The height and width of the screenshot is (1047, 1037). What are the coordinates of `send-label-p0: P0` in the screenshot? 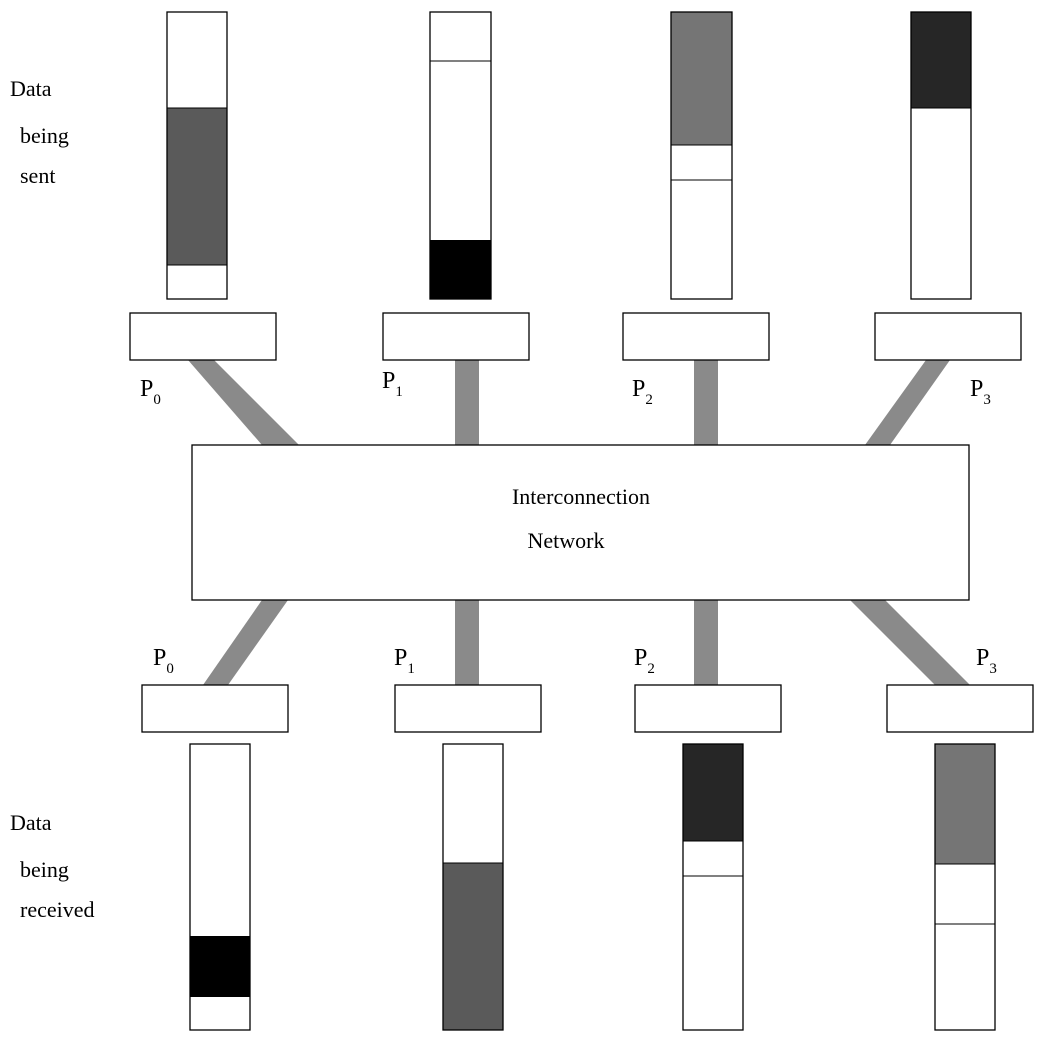 It's located at (150, 392).